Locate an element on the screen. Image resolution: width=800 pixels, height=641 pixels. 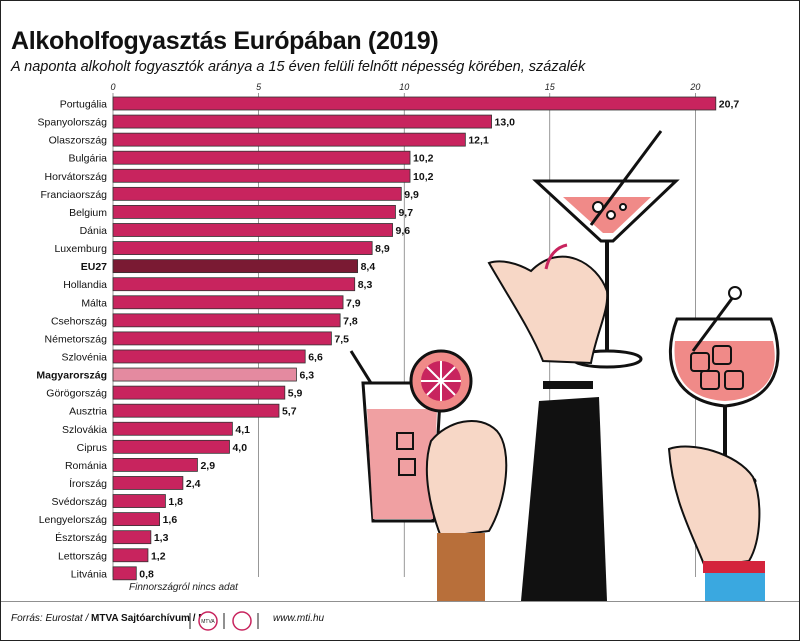
value-label: 0,8 is located at coordinates (146, 574).